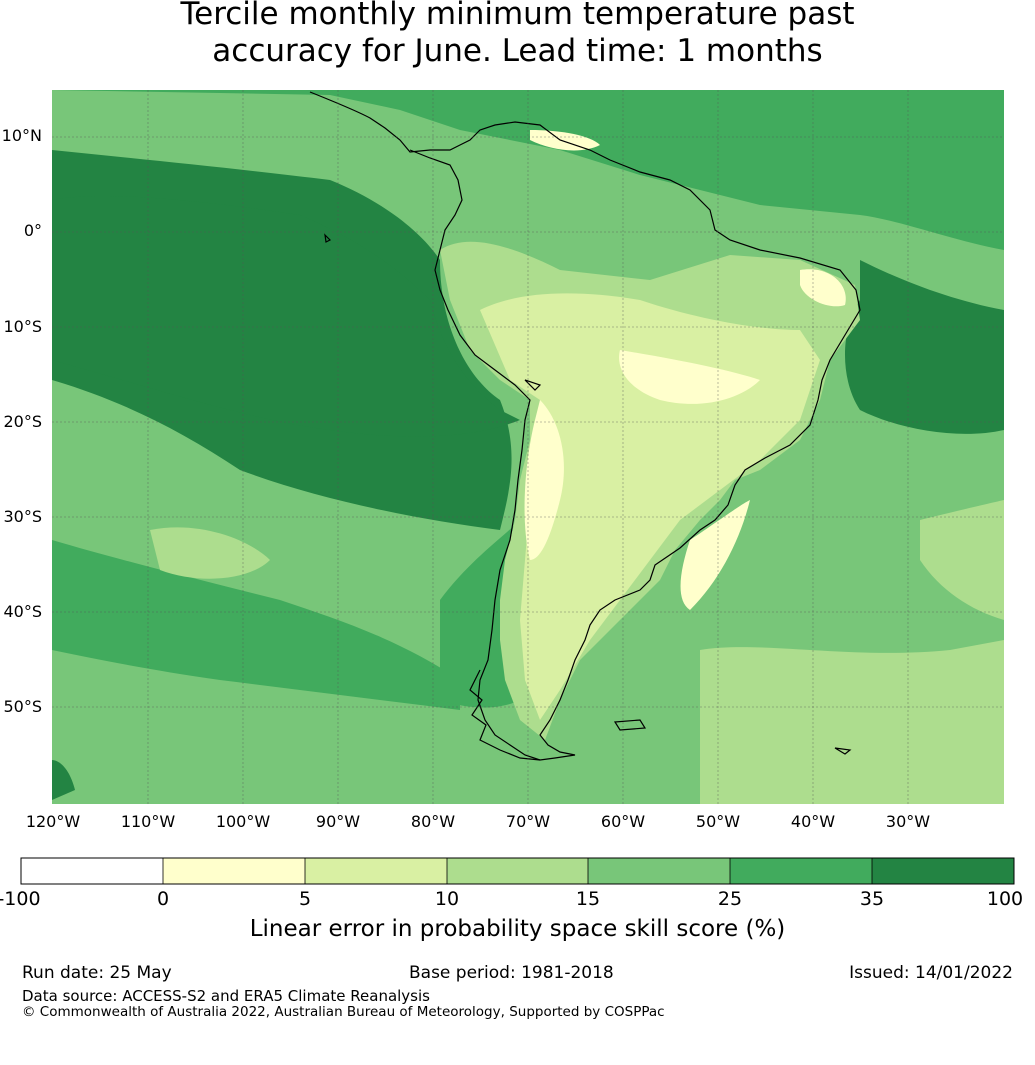 This screenshot has width=1035, height=1065. What do you see at coordinates (908, 821) in the screenshot?
I see `lon-label: 30°W` at bounding box center [908, 821].